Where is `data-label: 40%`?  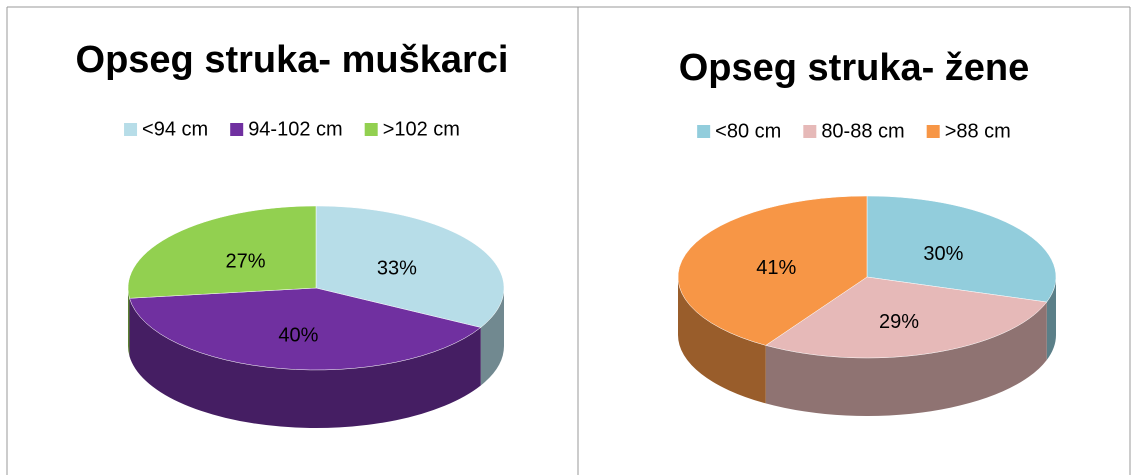 data-label: 40% is located at coordinates (298, 336).